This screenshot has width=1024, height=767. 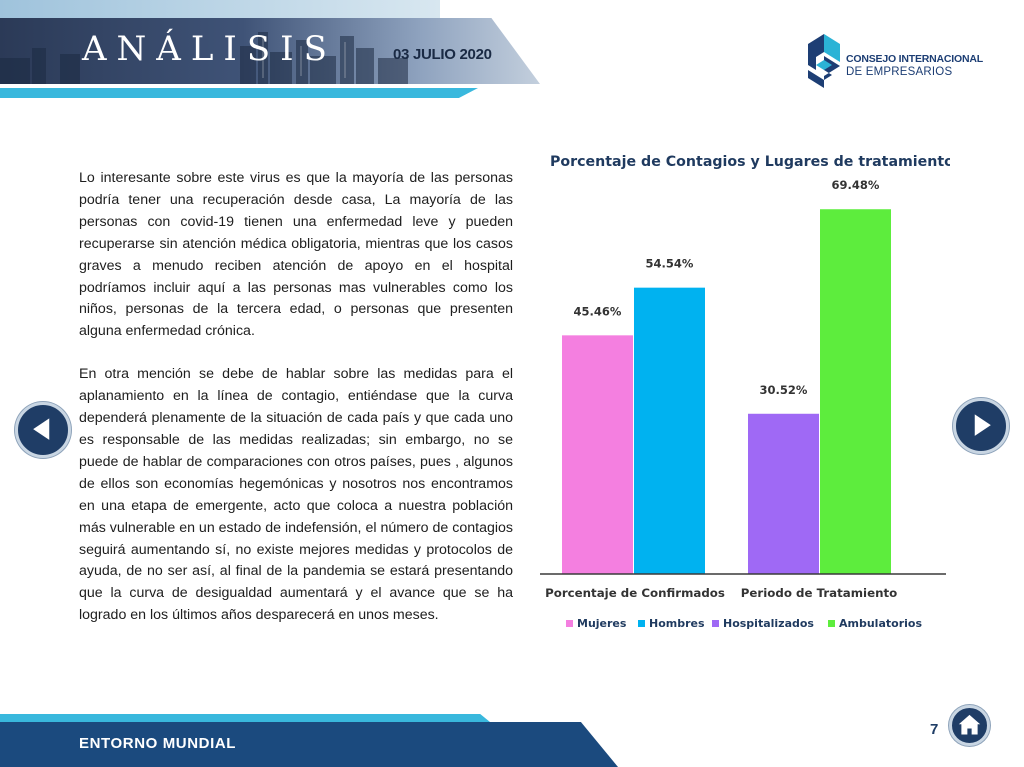 What do you see at coordinates (641, 623) in the screenshot?
I see `legend-swatch-hombres` at bounding box center [641, 623].